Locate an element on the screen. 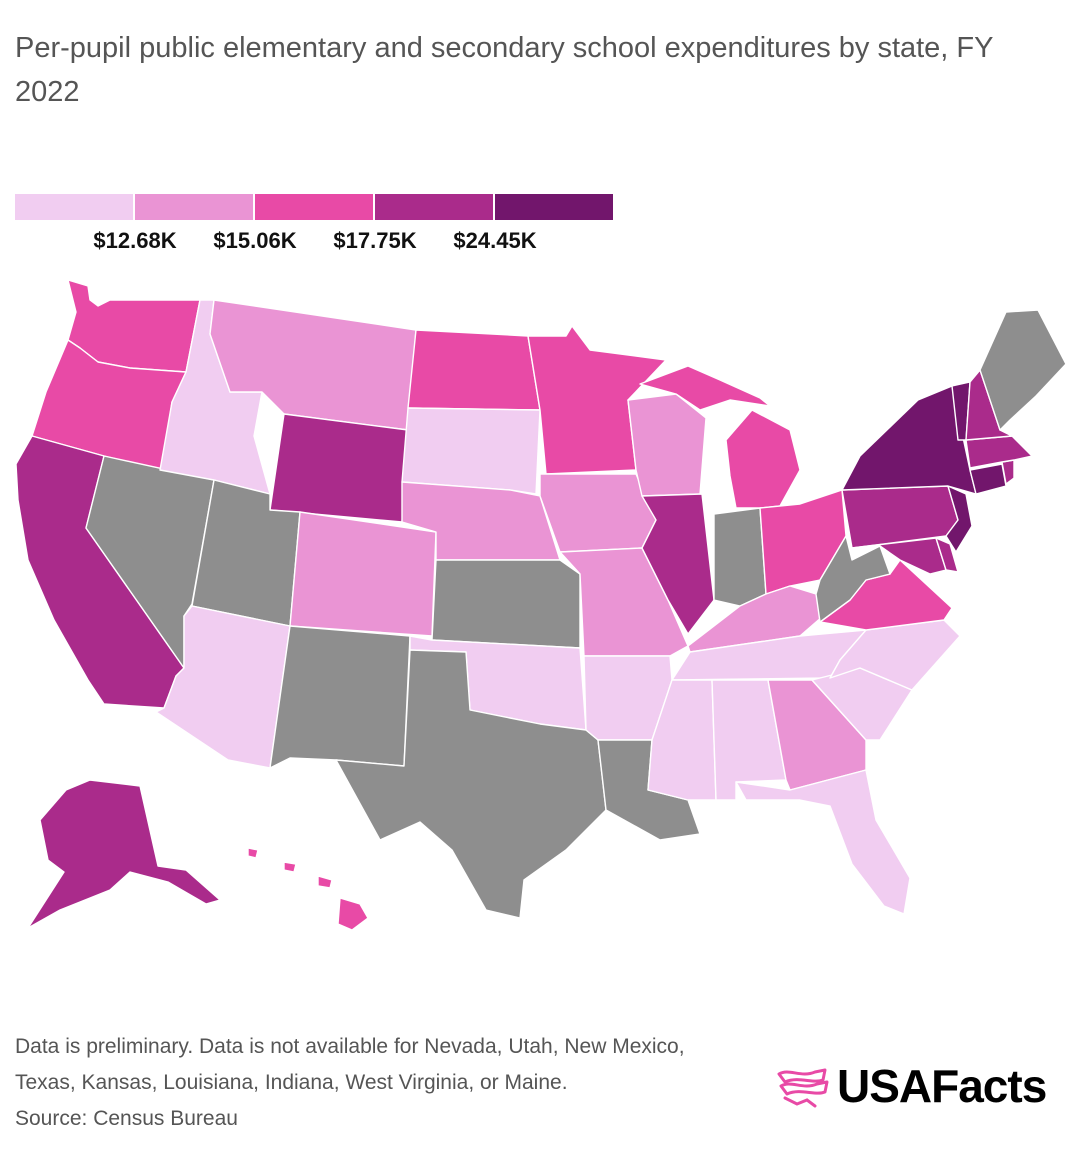 This screenshot has width=1079, height=1153. state-pa is located at coordinates (900, 517).